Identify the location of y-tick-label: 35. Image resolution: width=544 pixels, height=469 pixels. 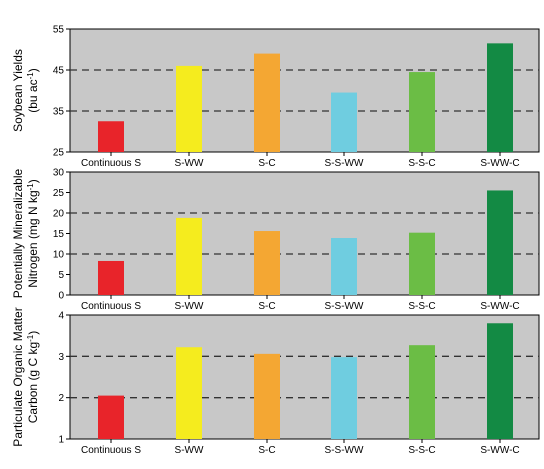
(59, 112).